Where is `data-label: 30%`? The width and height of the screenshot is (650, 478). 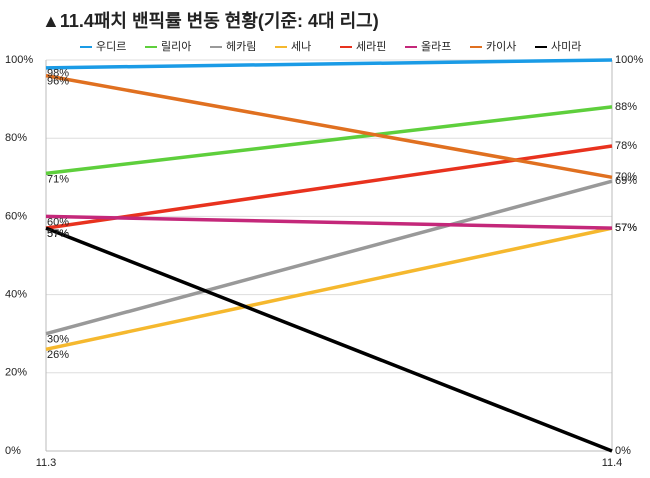 data-label: 30% is located at coordinates (58, 340).